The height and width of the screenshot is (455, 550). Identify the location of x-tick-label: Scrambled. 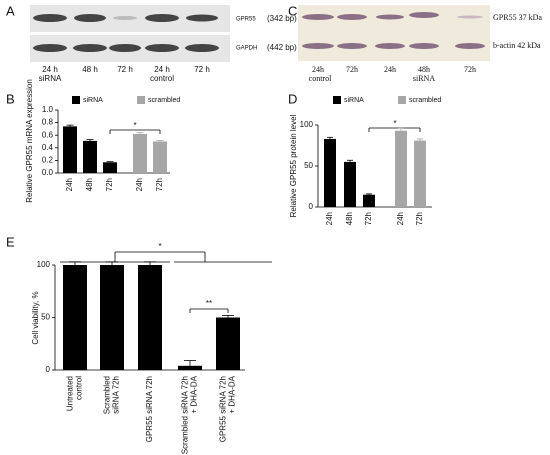
(107, 395).